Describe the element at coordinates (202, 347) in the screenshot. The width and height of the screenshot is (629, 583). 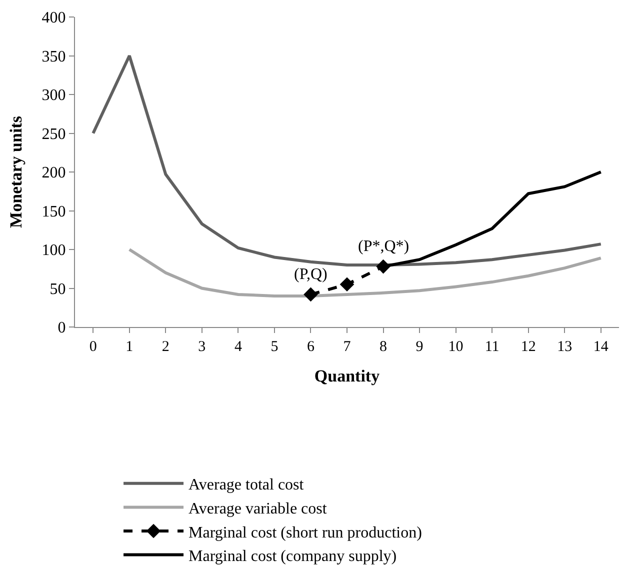
I see `x-tick-label: 3` at that location.